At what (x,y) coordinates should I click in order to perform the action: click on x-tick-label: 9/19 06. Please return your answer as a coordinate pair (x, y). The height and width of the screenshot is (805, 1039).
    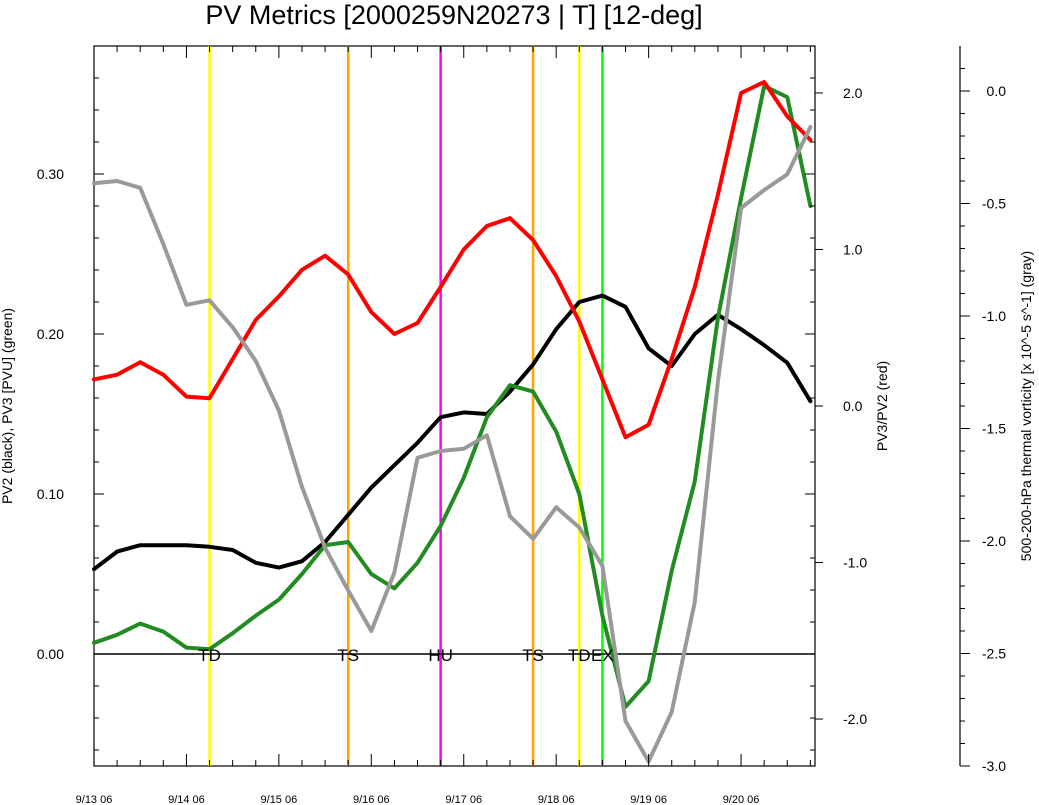
    Looking at the image, I should click on (648, 799).